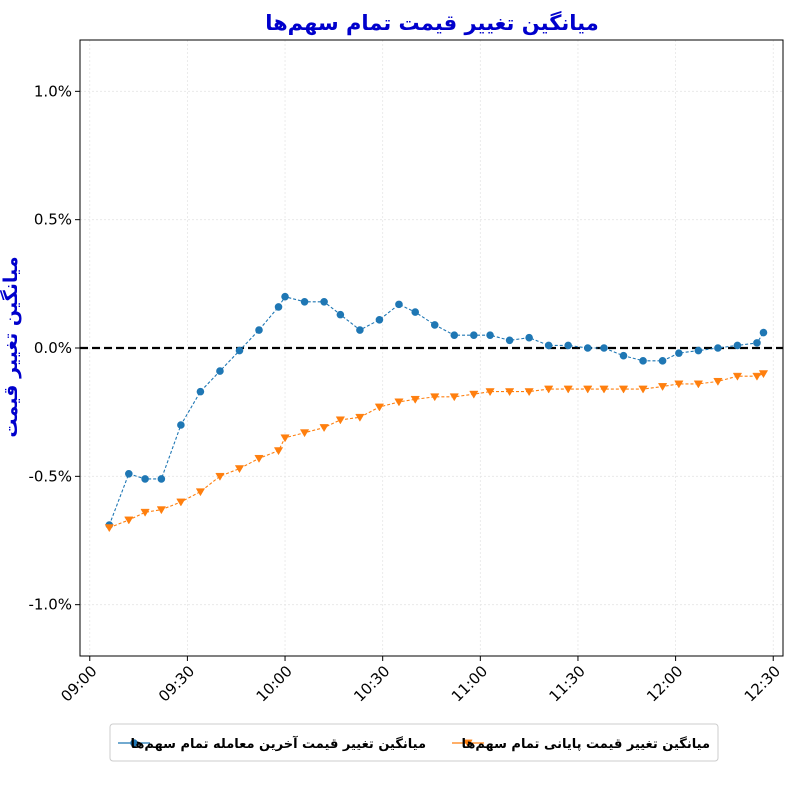  I want to click on legend-box, so click(414, 742).